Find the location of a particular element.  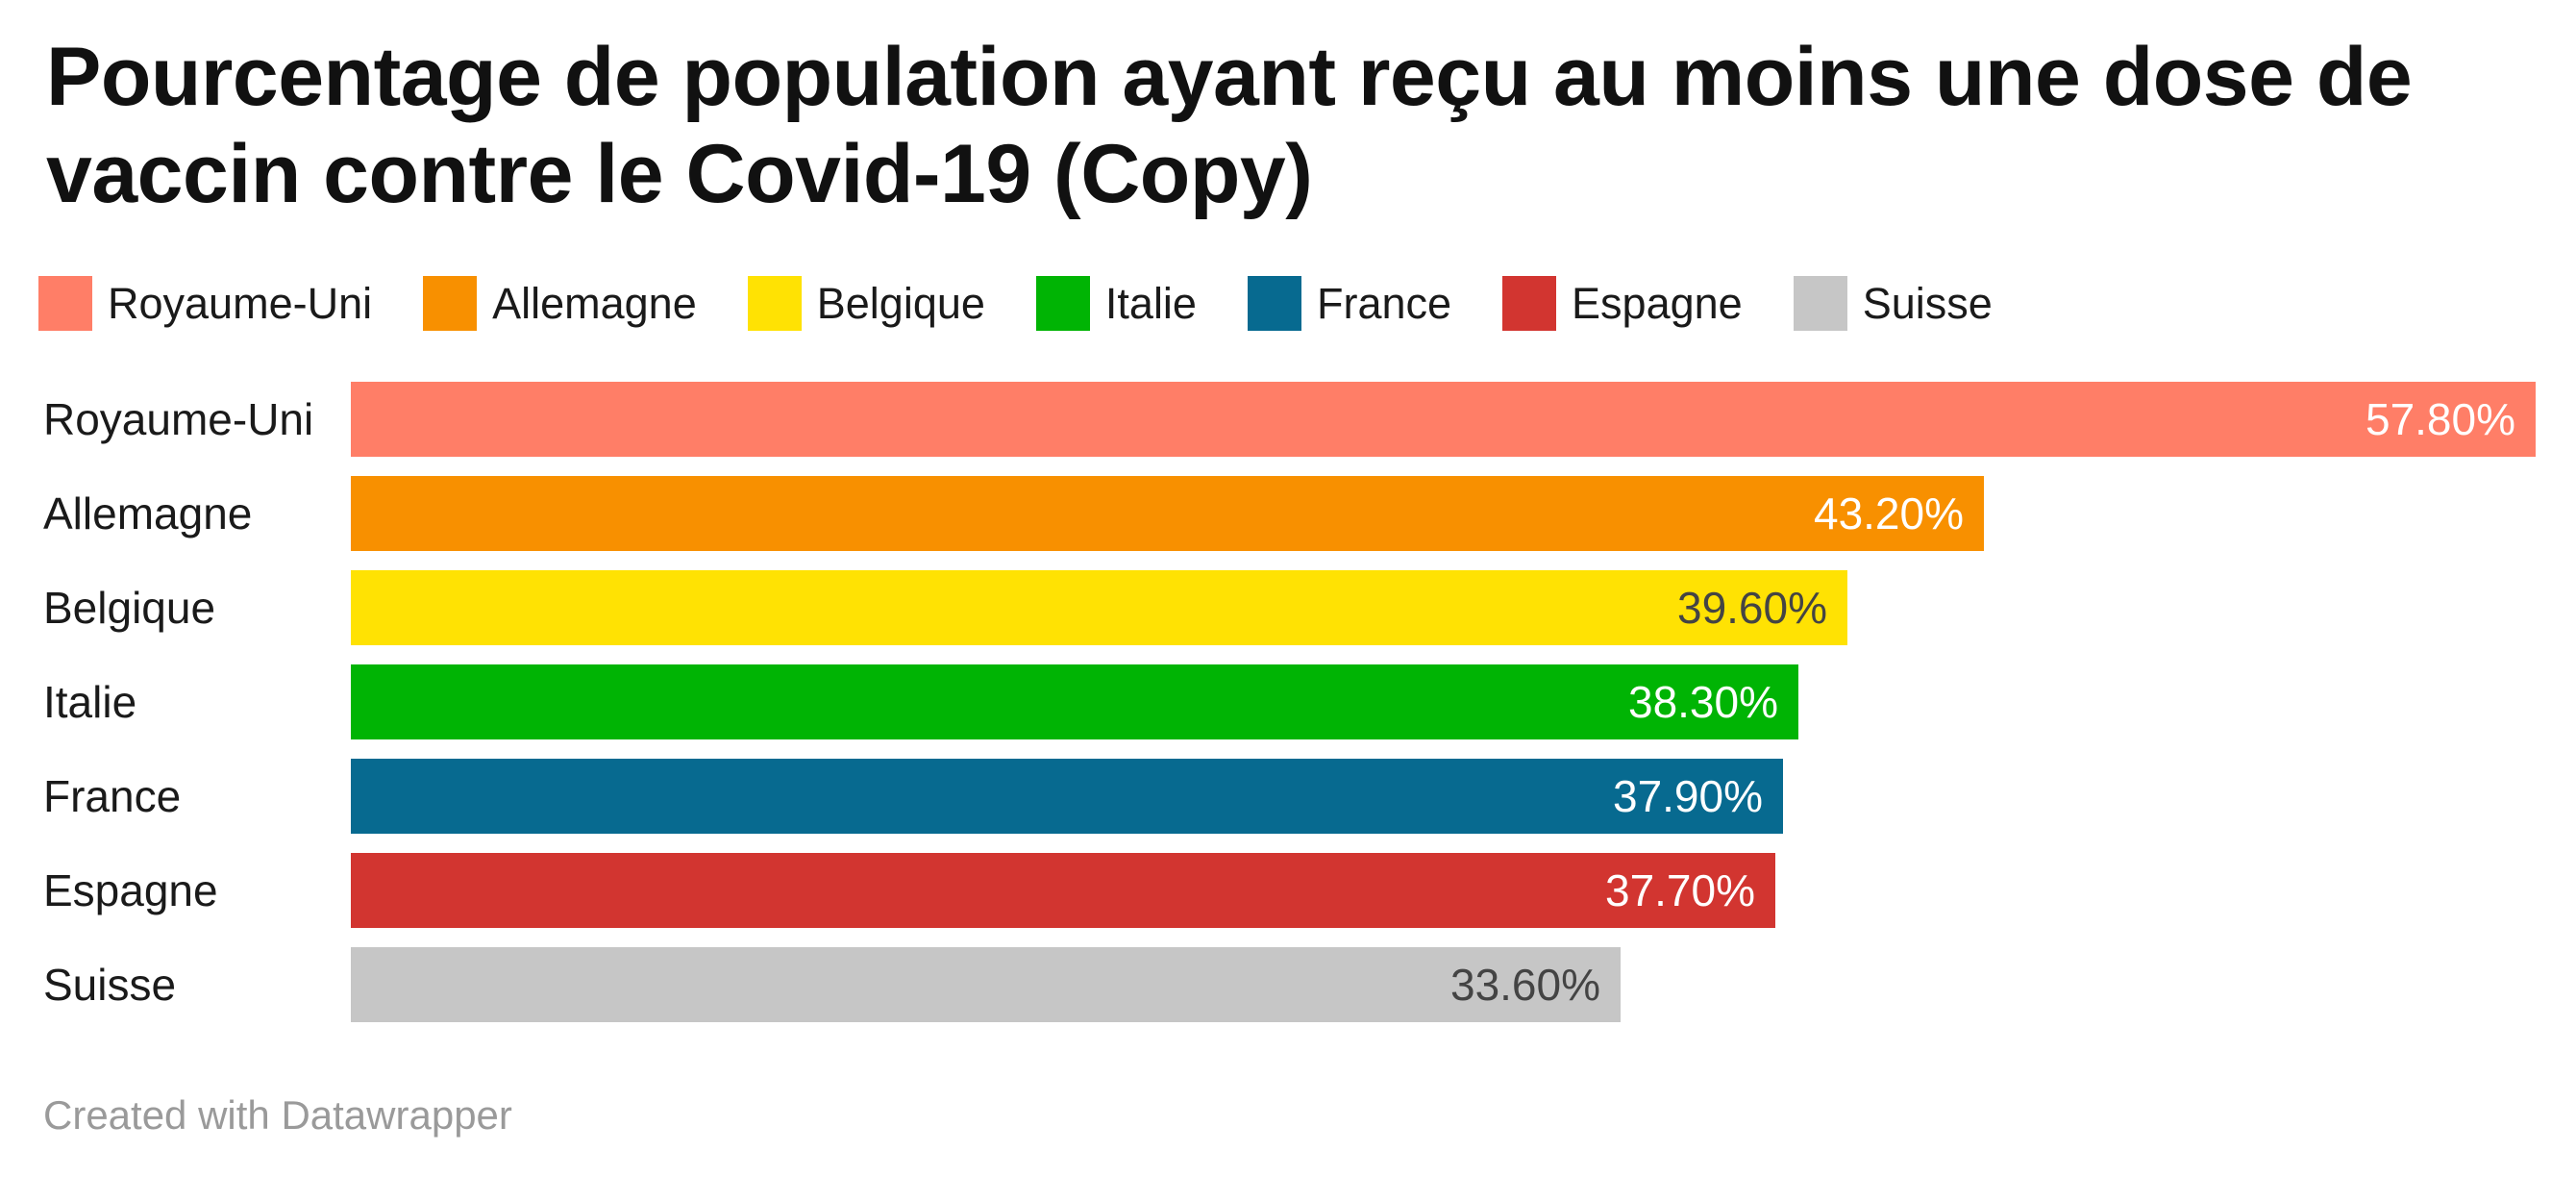

legend-item: Italie is located at coordinates (1116, 304).